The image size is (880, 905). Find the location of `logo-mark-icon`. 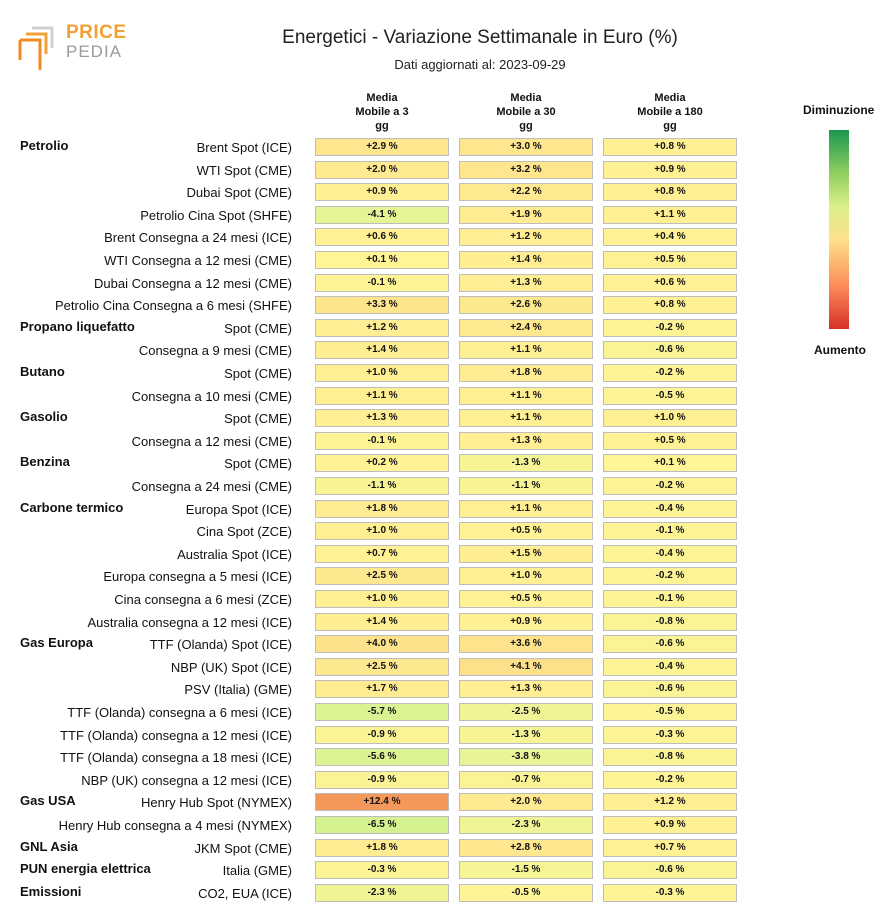

logo-mark-icon is located at coordinates (36, 48).